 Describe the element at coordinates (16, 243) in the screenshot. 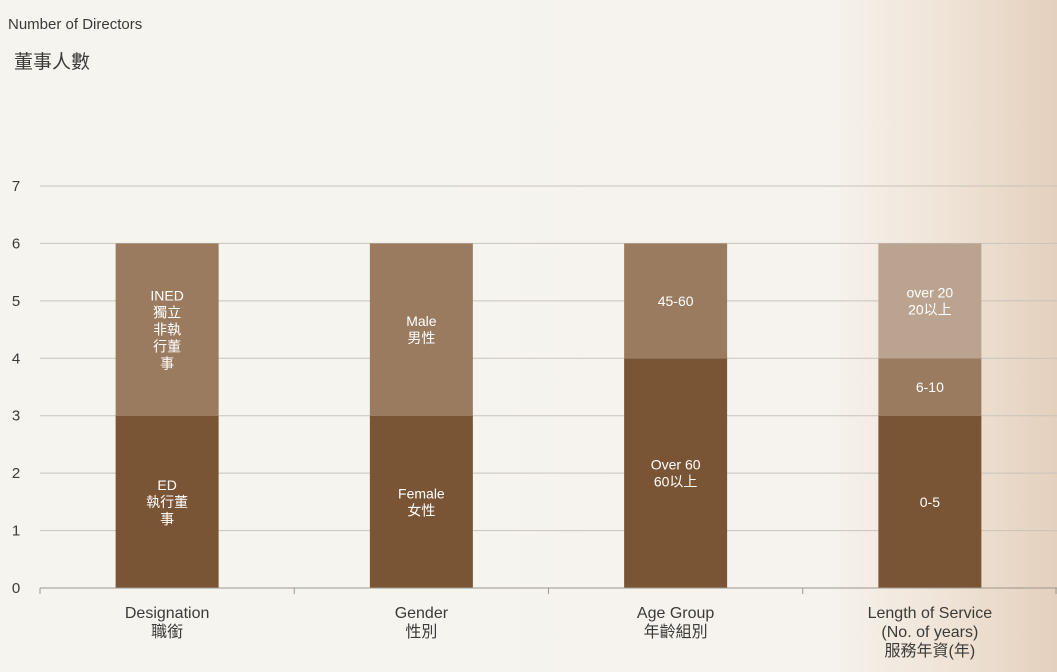

I see `y-tick-label: 6` at that location.